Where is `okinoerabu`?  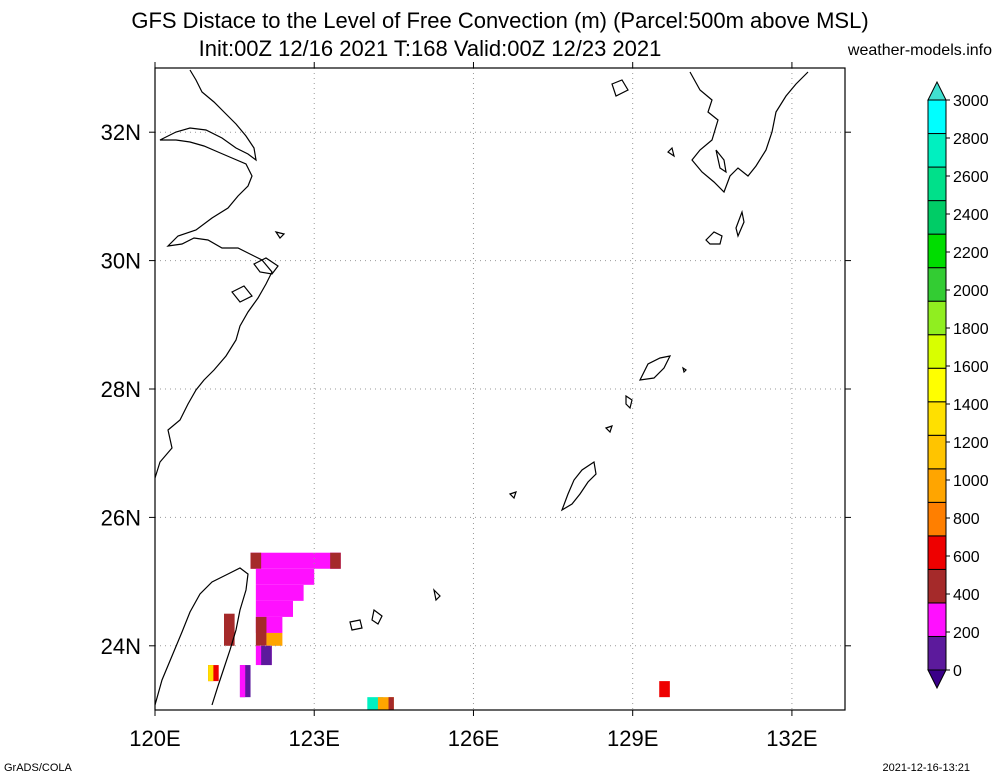 okinoerabu is located at coordinates (608, 429).